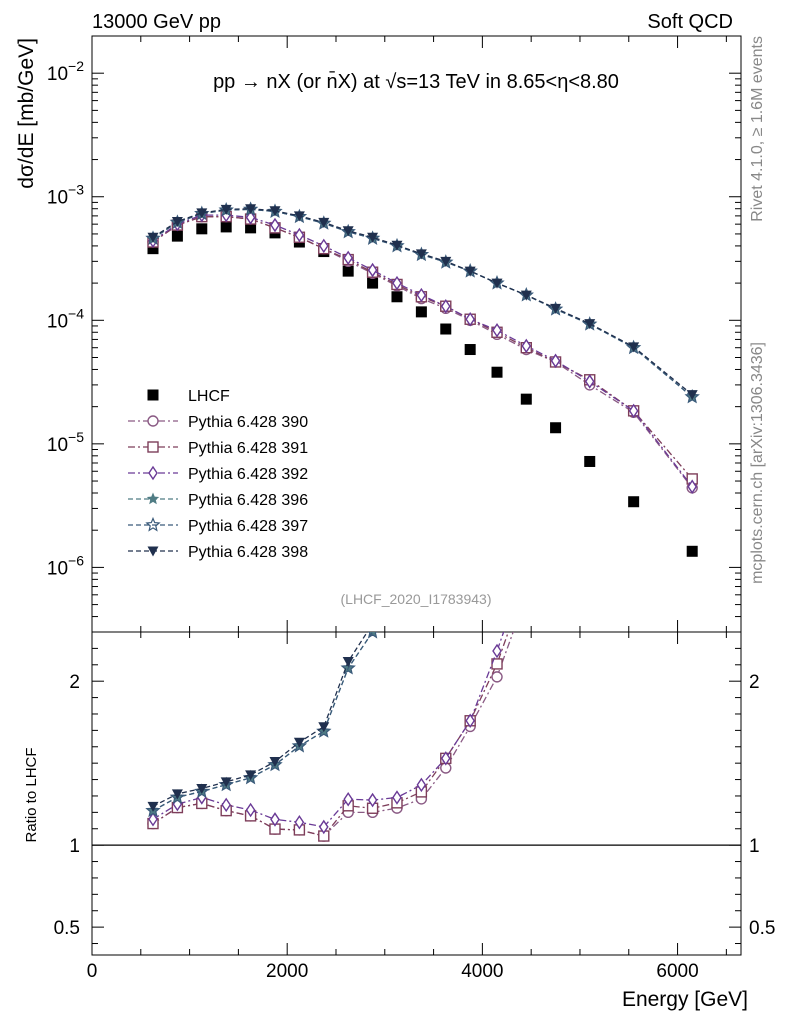 This screenshot has height=1024, width=786. What do you see at coordinates (248, 552) in the screenshot?
I see `legend-label-pythia-6-428-398: Pythia 6.428 398` at bounding box center [248, 552].